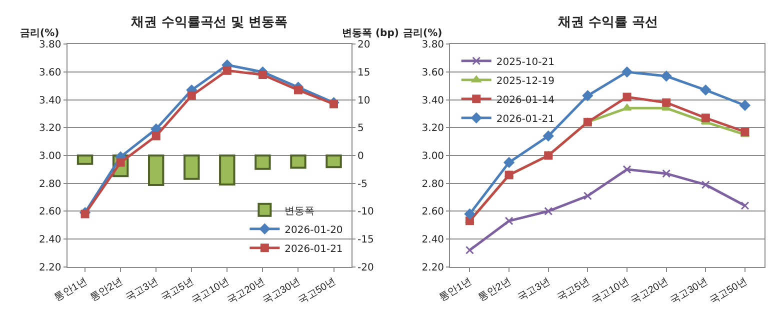 The image size is (780, 320). What do you see at coordinates (209, 22) in the screenshot?
I see `chart-title: 채권 수익률곡선 및 변동폭` at bounding box center [209, 22].